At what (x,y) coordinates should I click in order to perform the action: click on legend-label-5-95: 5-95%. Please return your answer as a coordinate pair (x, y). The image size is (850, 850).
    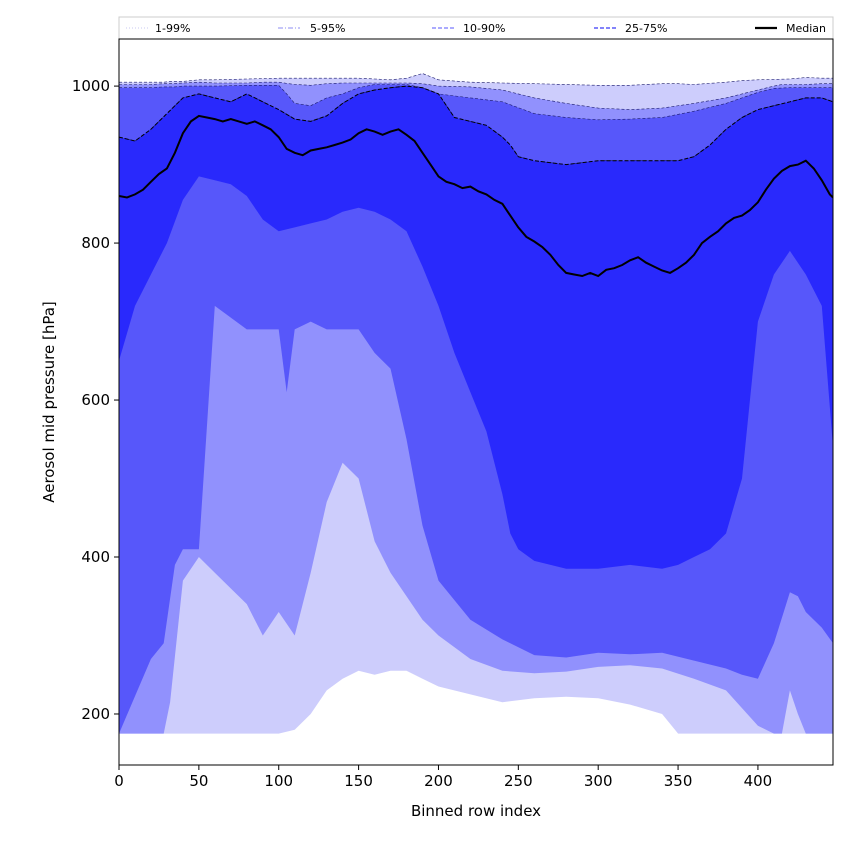
    Looking at the image, I should click on (327, 28).